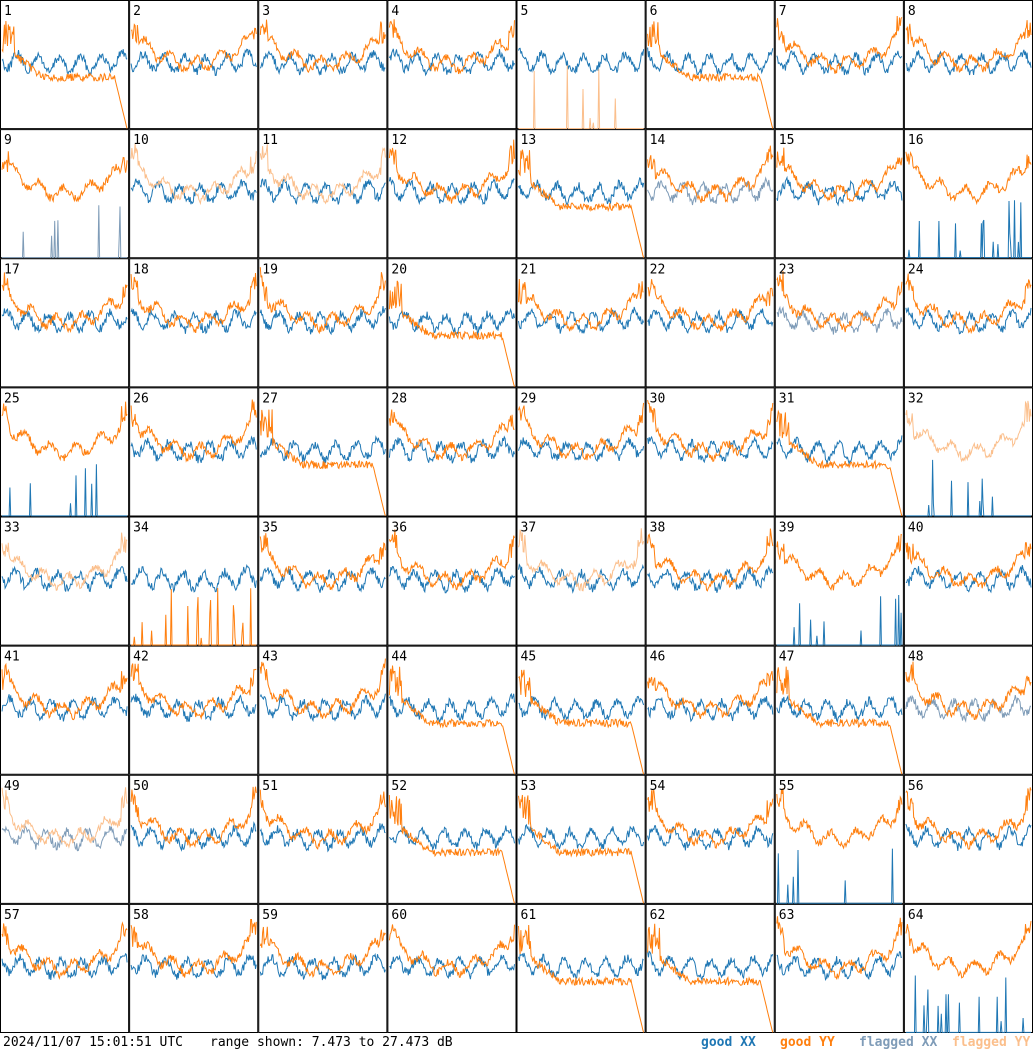 The image size is (1033, 1053). I want to click on panel-label: 10, so click(141, 140).